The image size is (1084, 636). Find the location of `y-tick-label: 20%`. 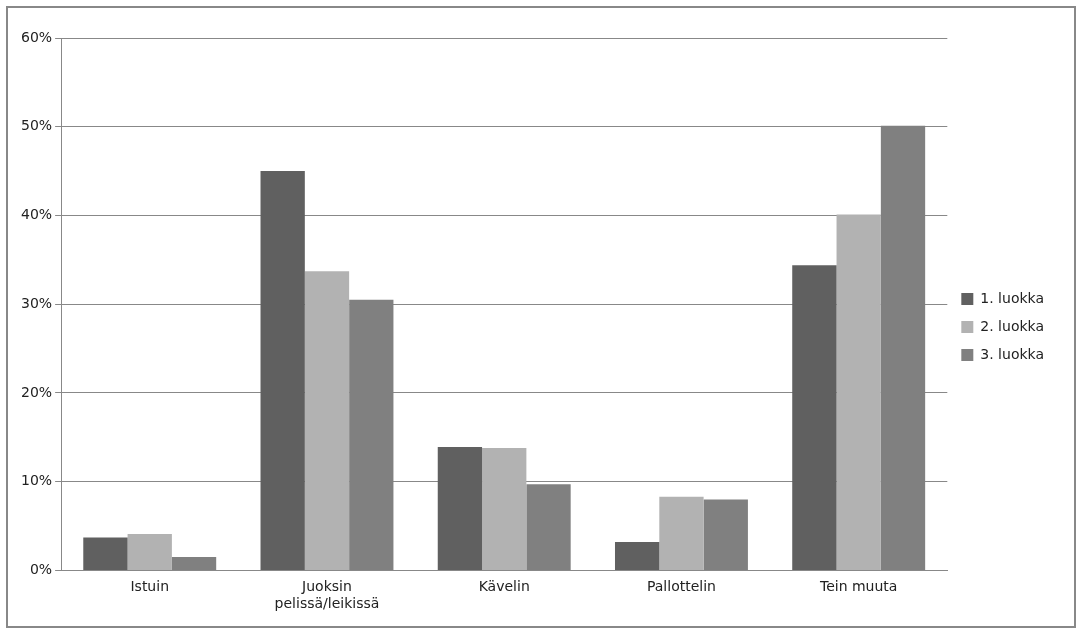

y-tick-label: 20% is located at coordinates (36, 391).